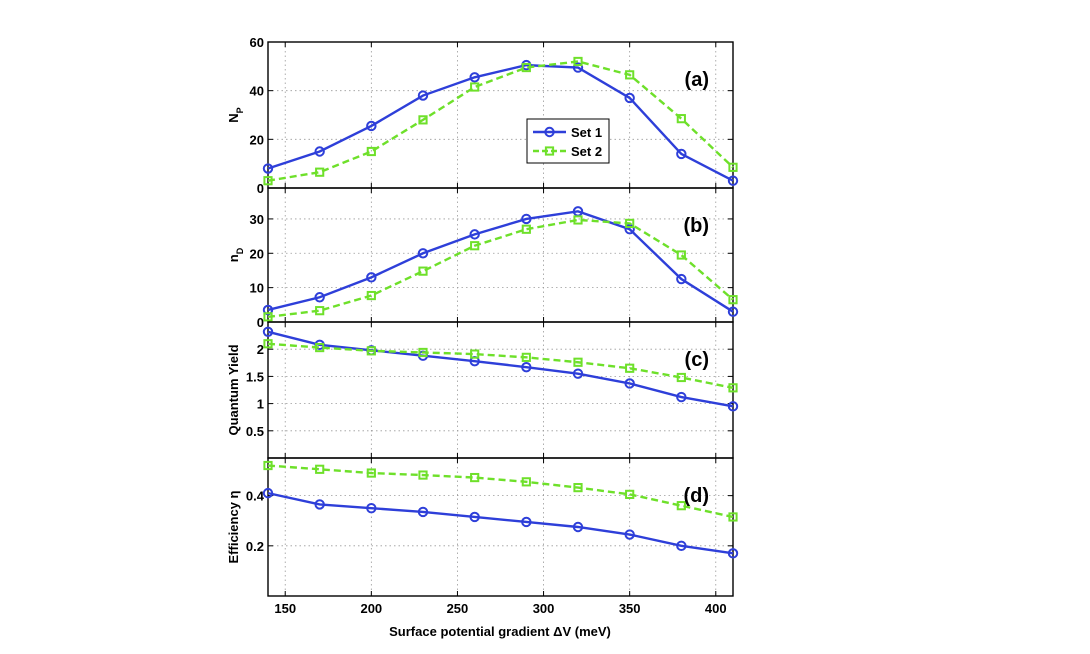 The image size is (1090, 654). I want to click on y-axis-label: Efficiency η, so click(233, 526).